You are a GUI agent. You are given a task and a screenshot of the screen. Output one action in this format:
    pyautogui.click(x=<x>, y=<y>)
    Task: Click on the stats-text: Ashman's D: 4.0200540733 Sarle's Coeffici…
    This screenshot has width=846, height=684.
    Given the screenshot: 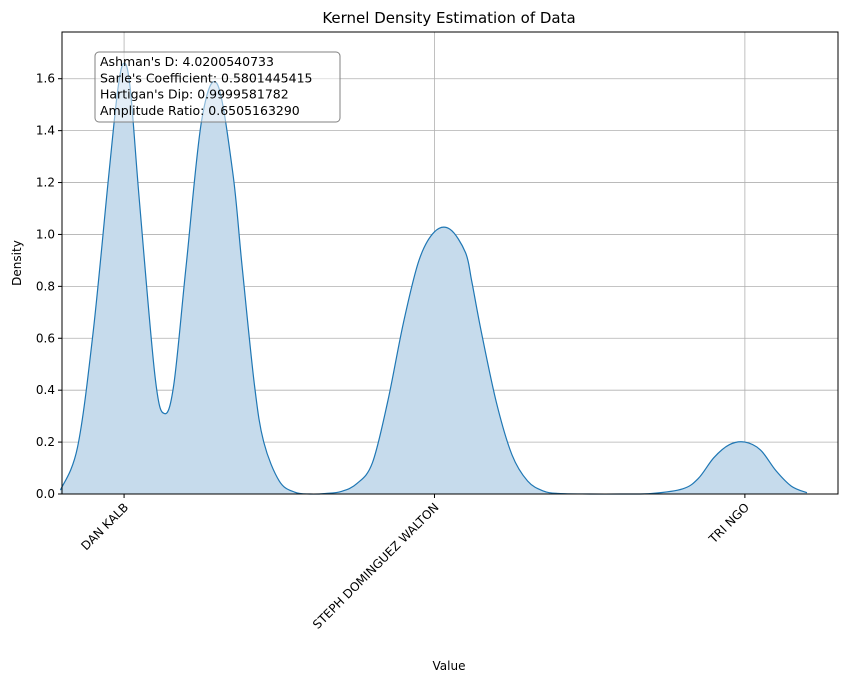 What is the action you would take?
    pyautogui.click(x=206, y=86)
    